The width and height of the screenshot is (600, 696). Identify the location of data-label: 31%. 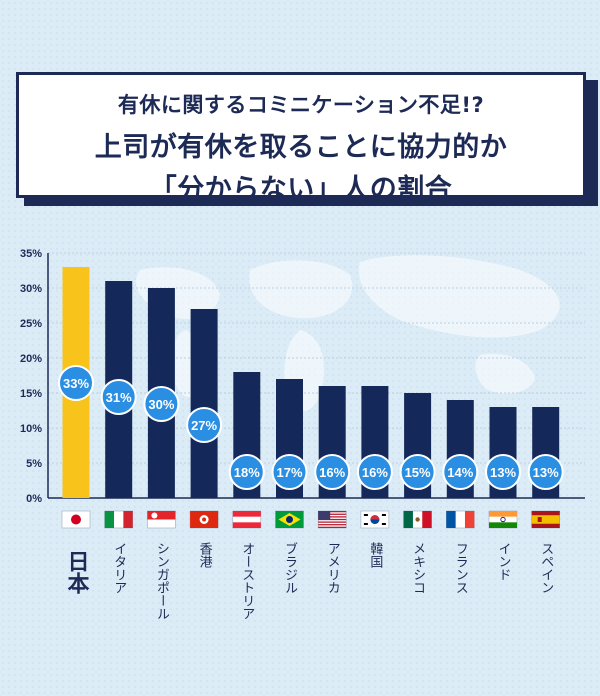
(119, 397).